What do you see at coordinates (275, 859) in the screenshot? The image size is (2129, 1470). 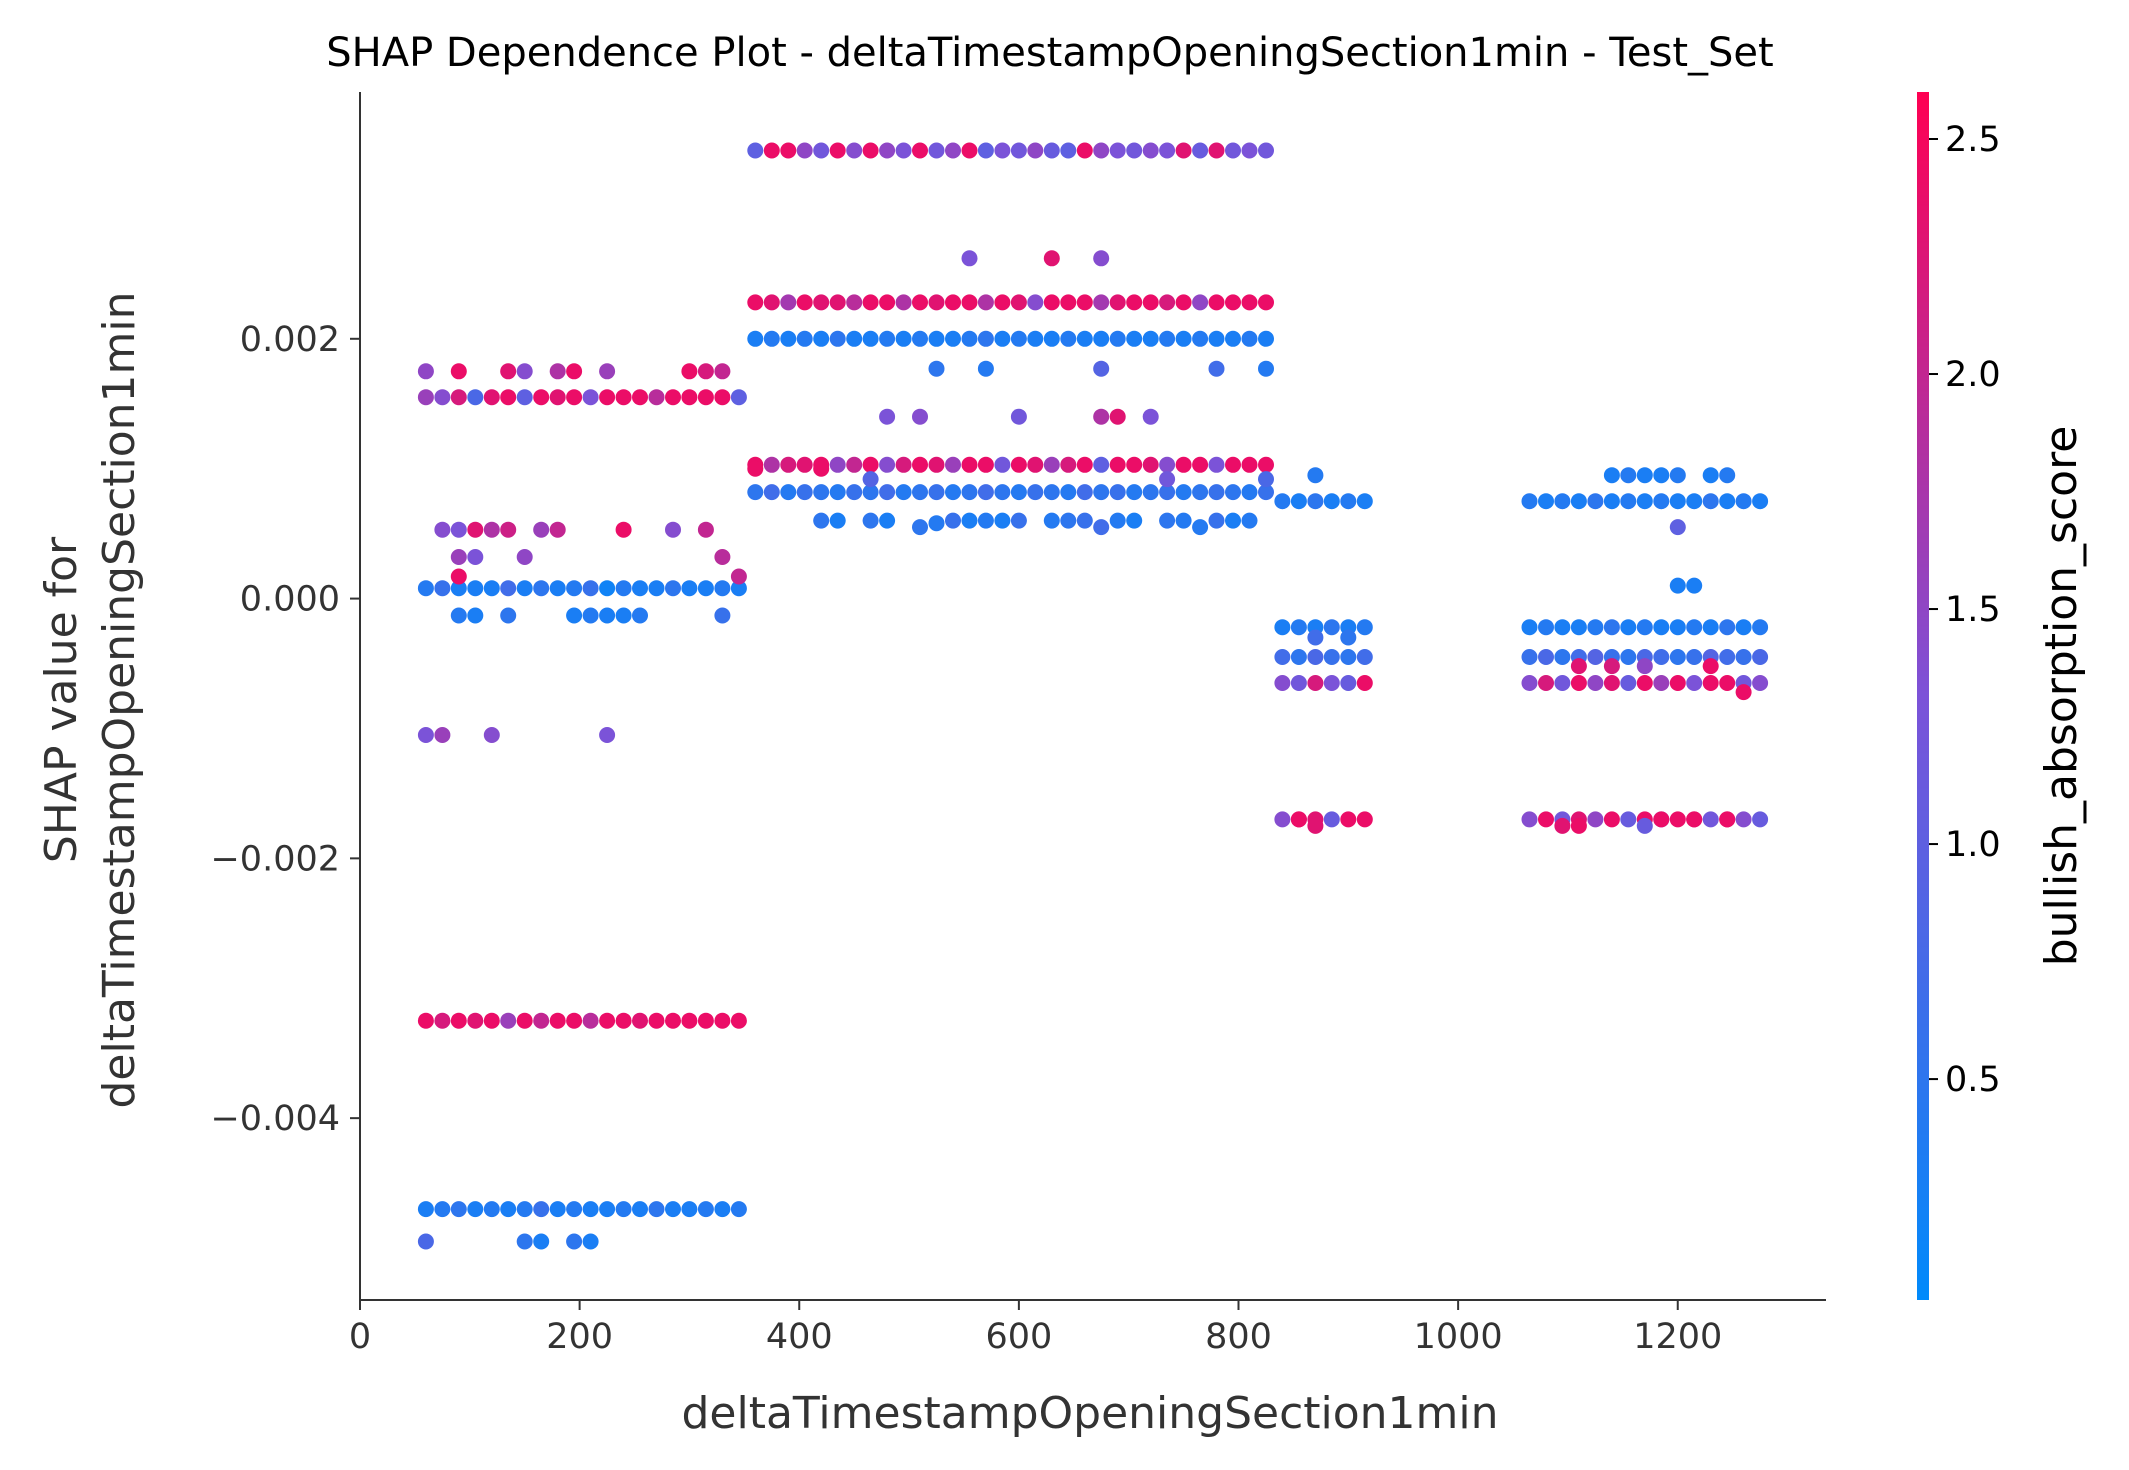 I see `y-tick-label: −0.002` at bounding box center [275, 859].